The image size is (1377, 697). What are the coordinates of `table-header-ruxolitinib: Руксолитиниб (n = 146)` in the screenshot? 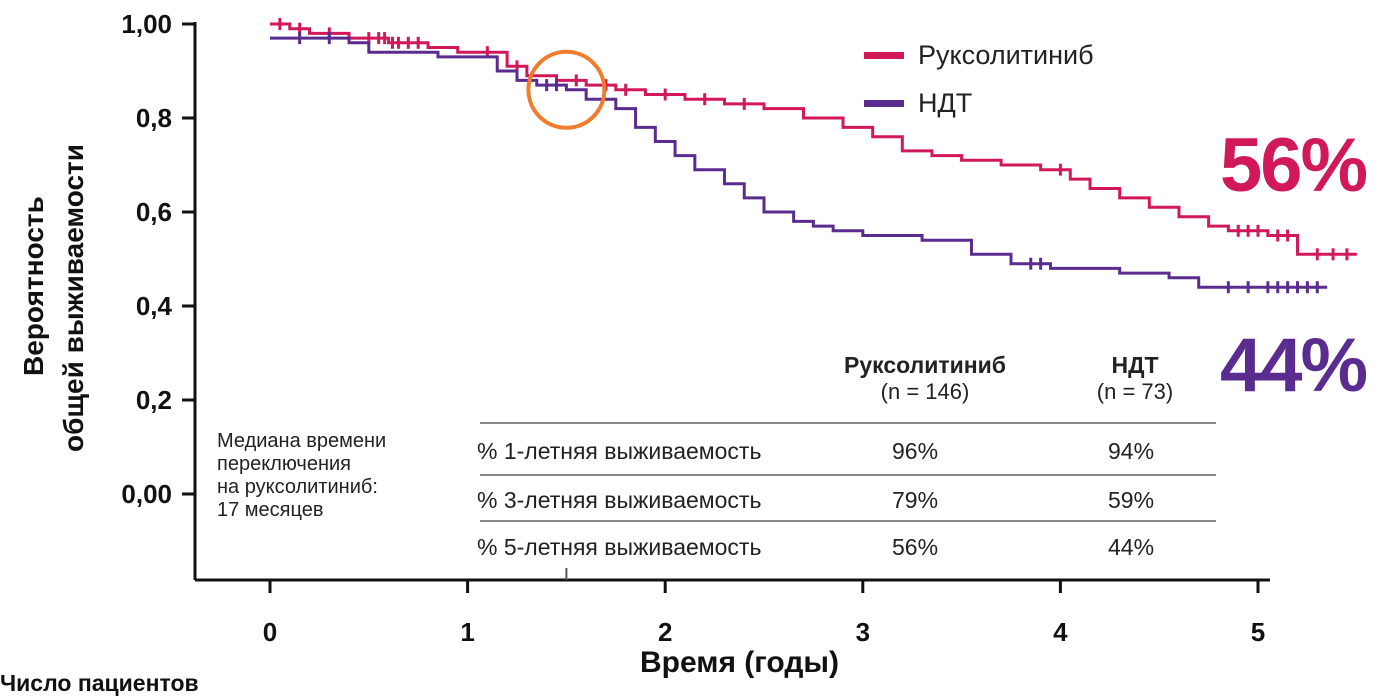 It's located at (925, 378).